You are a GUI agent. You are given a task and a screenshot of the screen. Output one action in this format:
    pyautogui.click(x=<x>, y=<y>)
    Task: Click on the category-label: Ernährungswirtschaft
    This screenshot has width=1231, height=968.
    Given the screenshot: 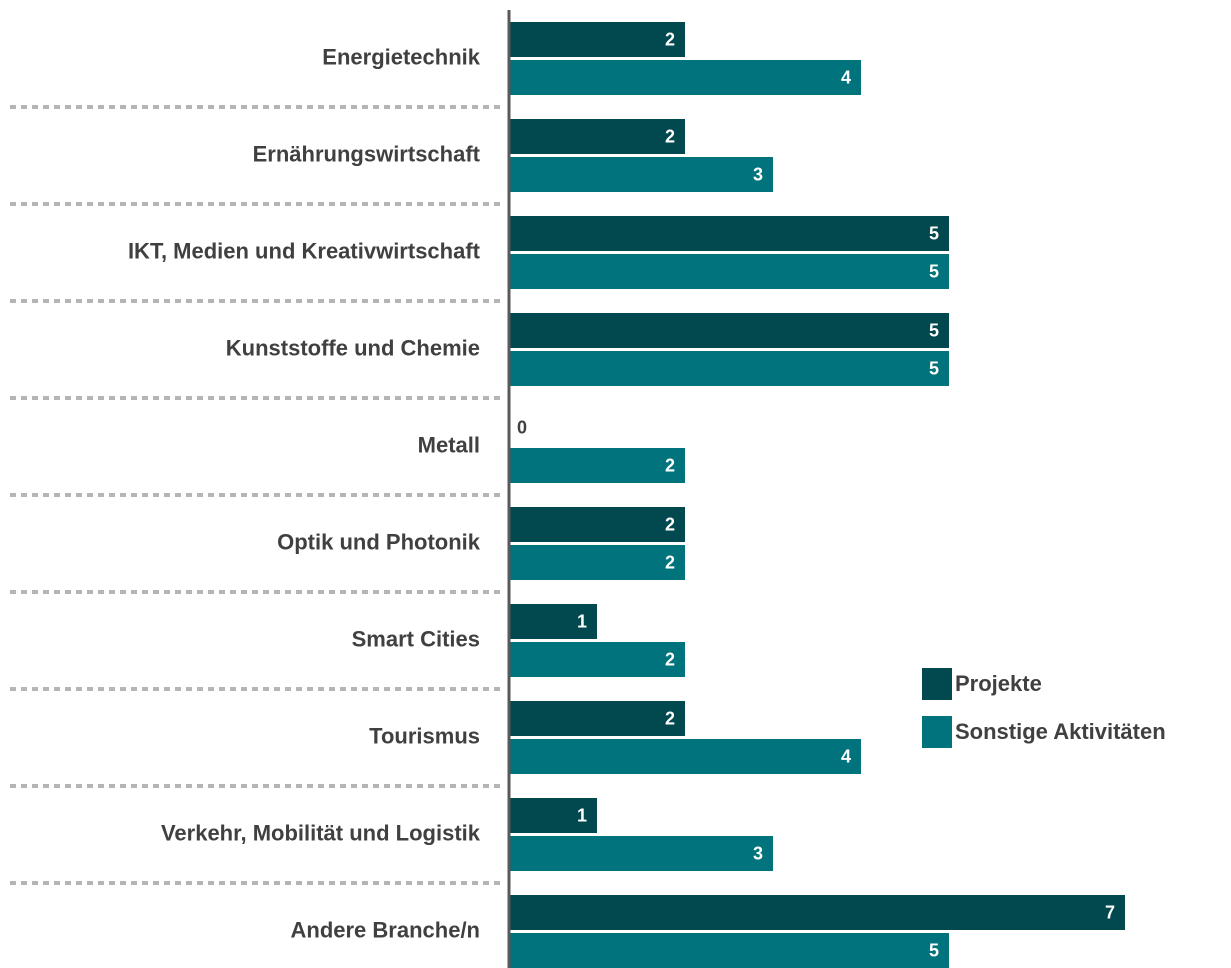 What is the action you would take?
    pyautogui.click(x=367, y=153)
    